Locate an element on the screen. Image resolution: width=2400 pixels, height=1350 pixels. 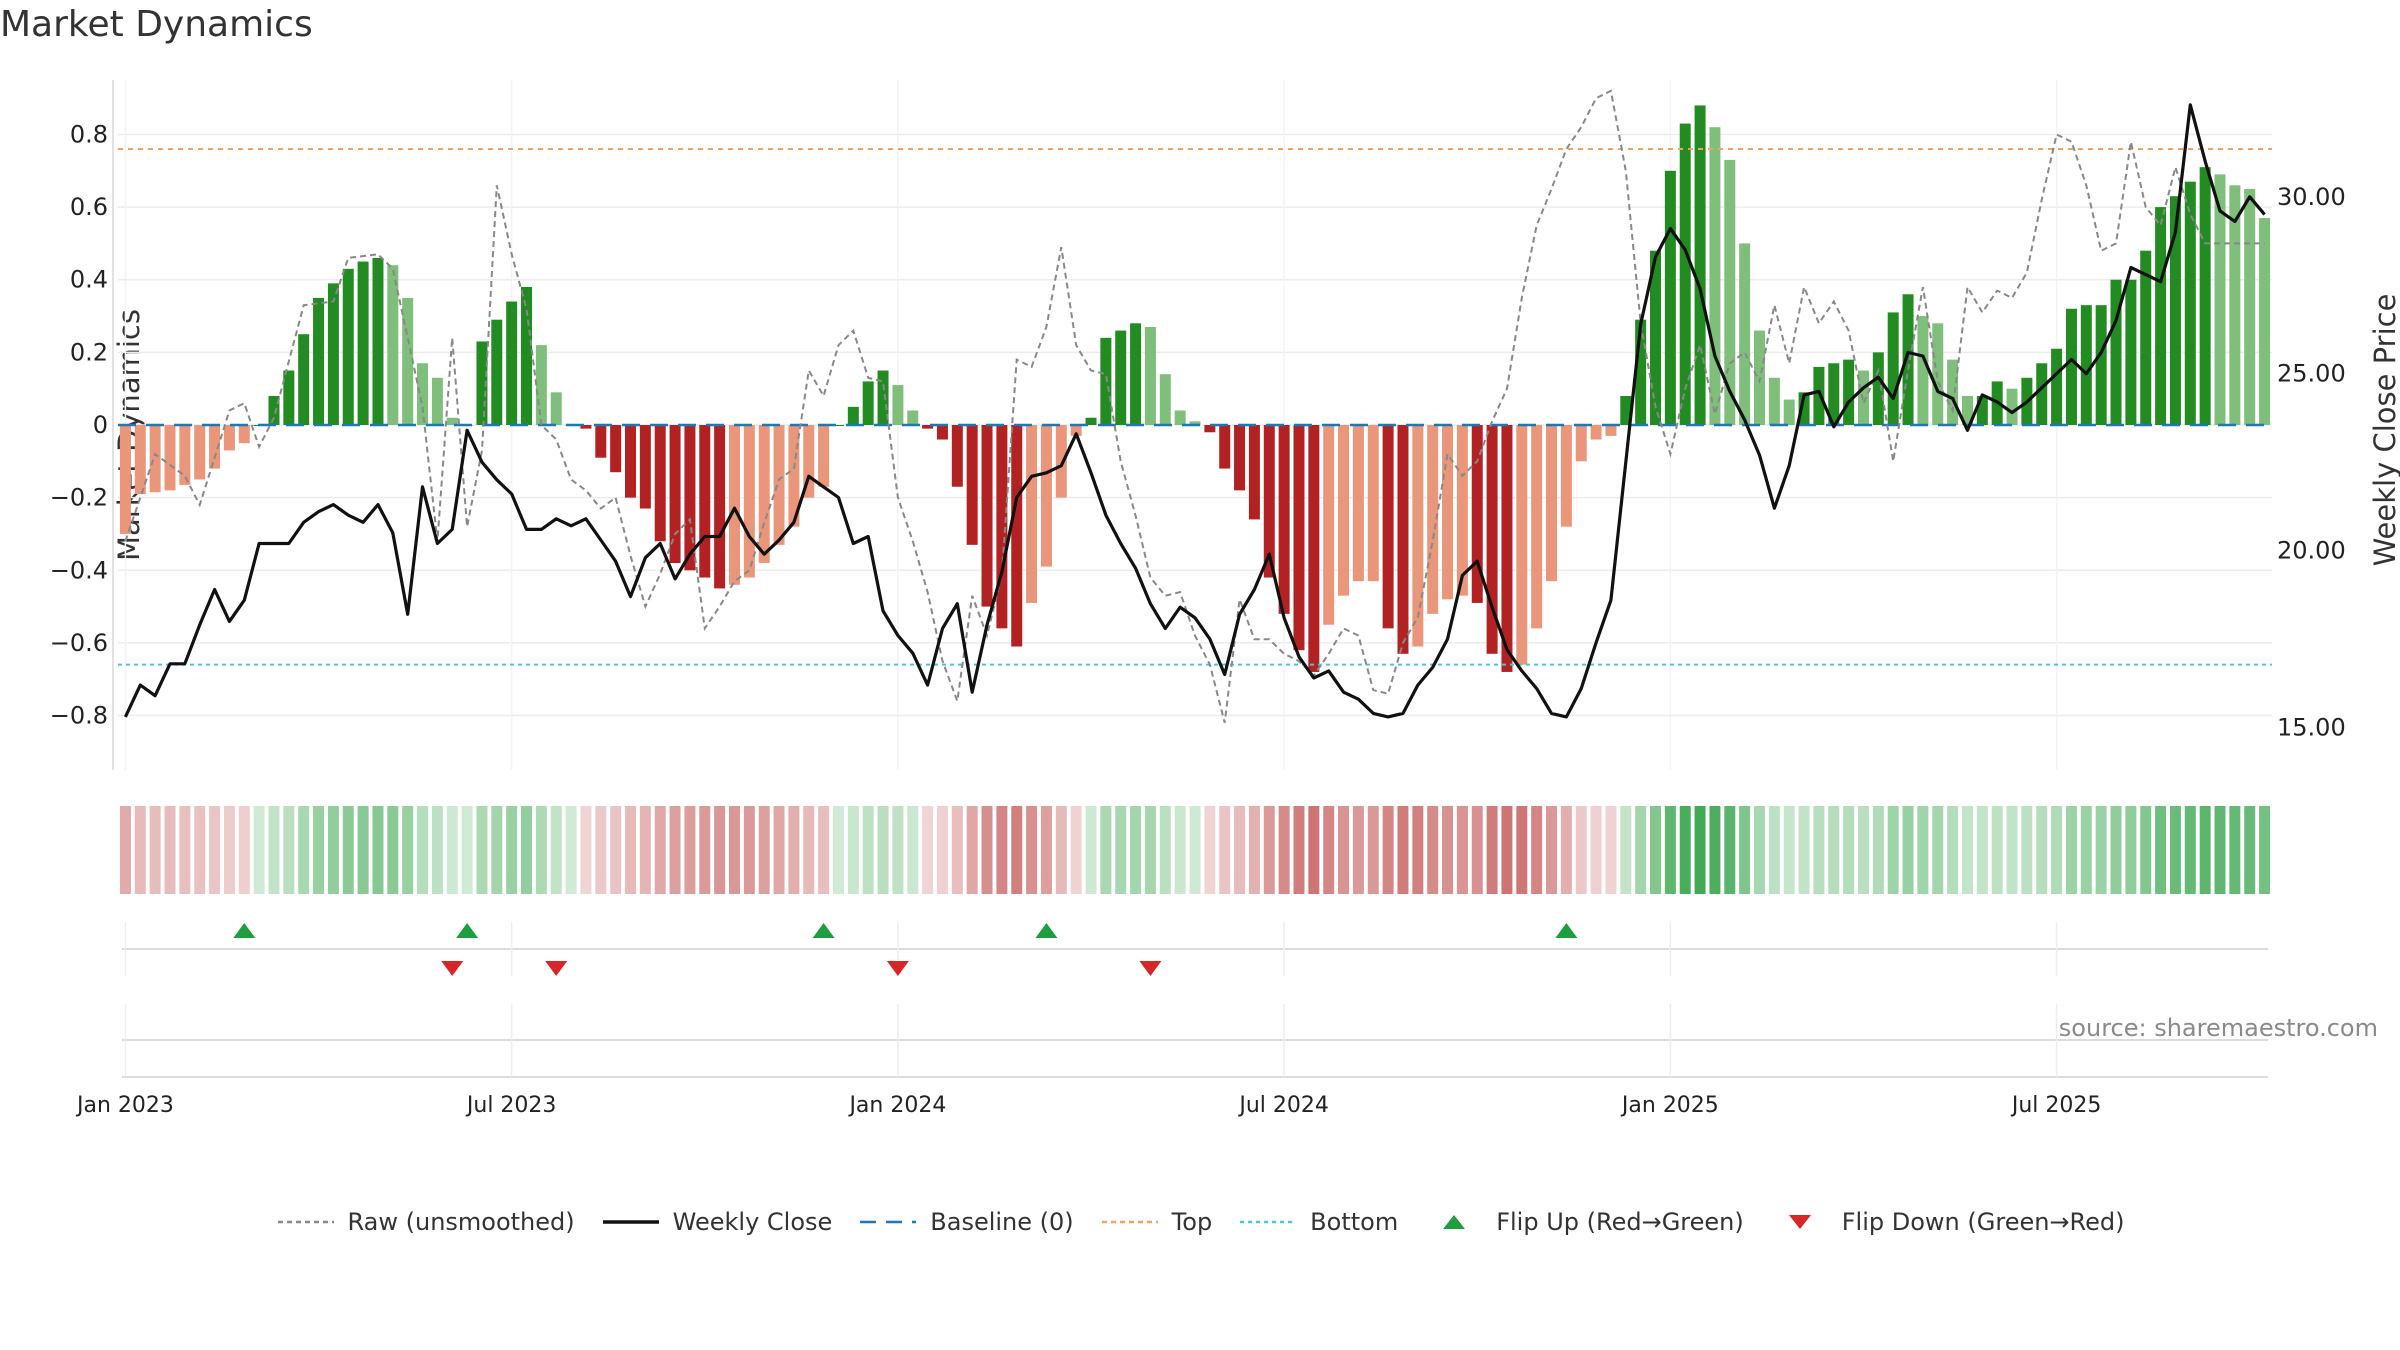
flip-down-marker is located at coordinates (452, 968).